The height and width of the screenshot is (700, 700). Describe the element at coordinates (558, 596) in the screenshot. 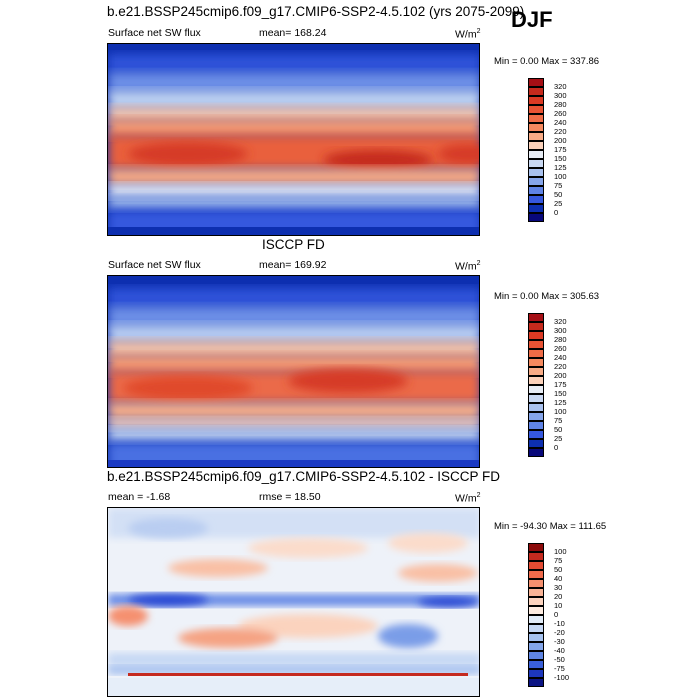

I see `colorbar-tick-label: 20` at that location.